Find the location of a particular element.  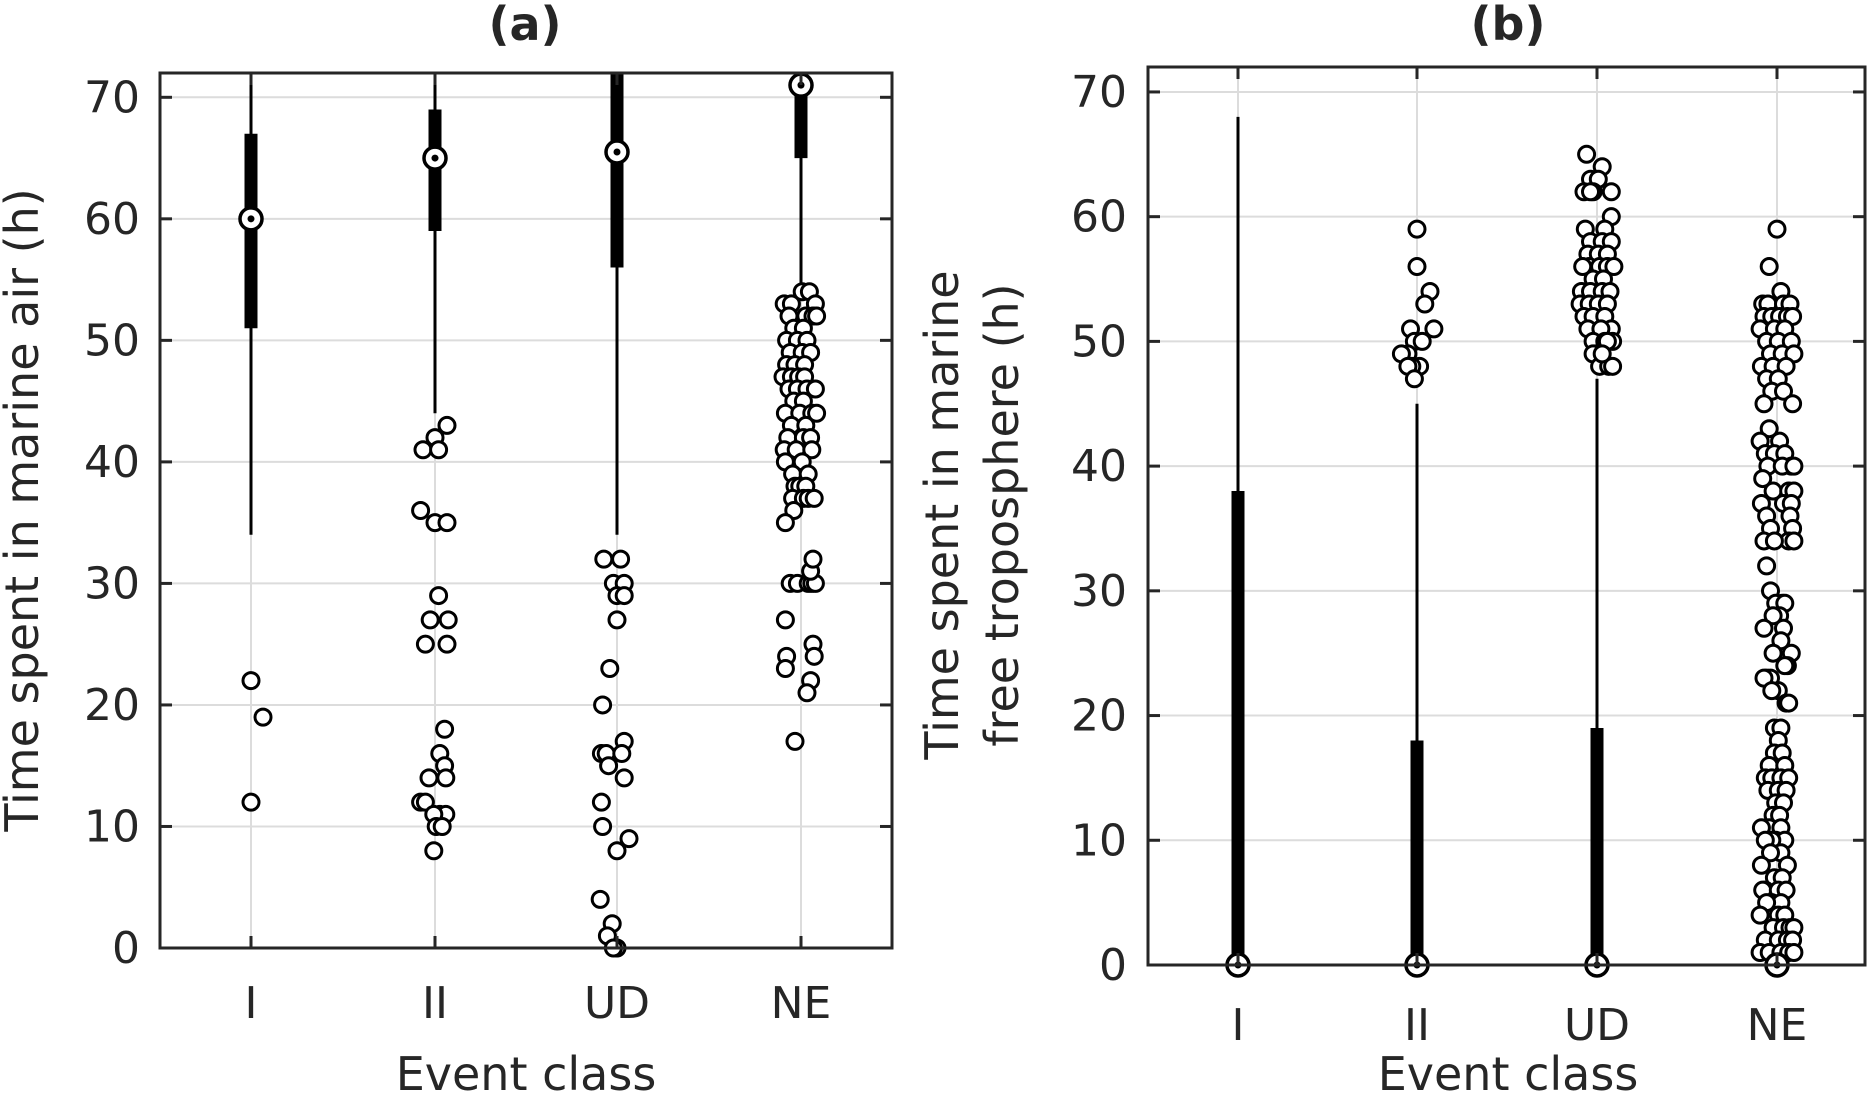

box-NE is located at coordinates (800, 411).